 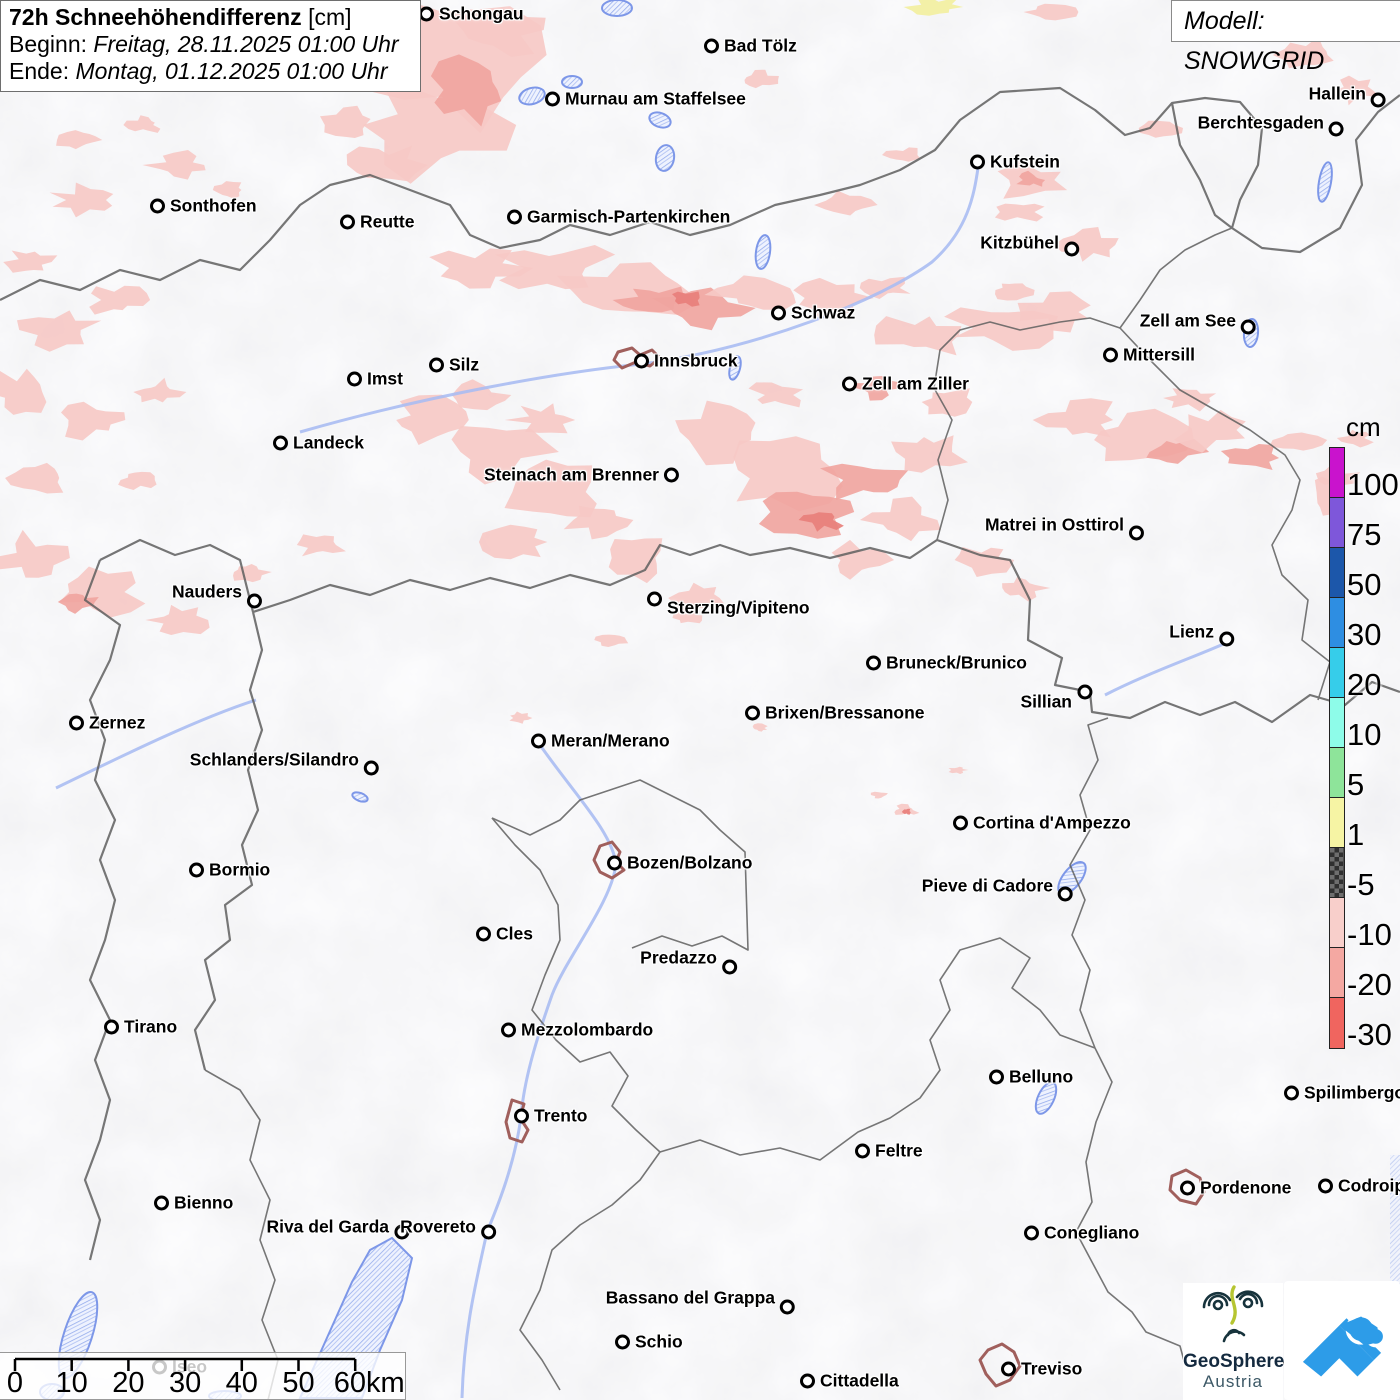 I want to click on city-label: Trento, so click(x=561, y=1115).